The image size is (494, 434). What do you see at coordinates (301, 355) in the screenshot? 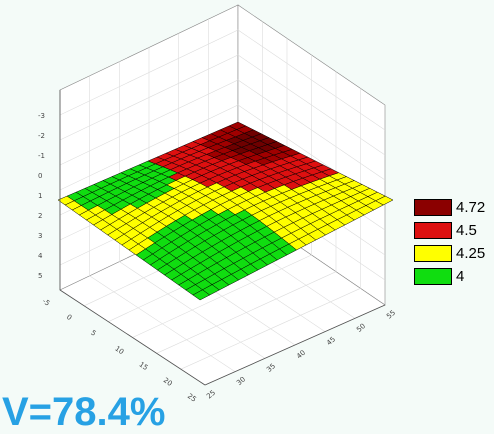
I see `x-tick-label: 40` at bounding box center [301, 355].